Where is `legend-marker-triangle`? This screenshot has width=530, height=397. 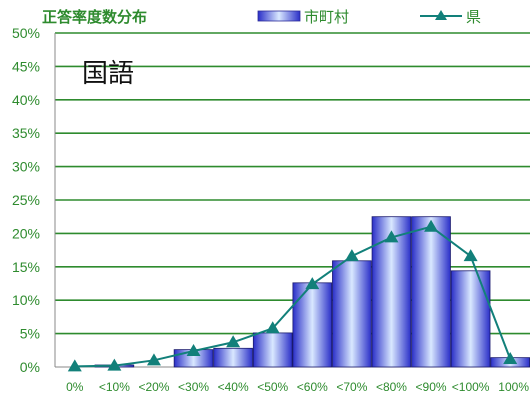 legend-marker-triangle is located at coordinates (441, 15).